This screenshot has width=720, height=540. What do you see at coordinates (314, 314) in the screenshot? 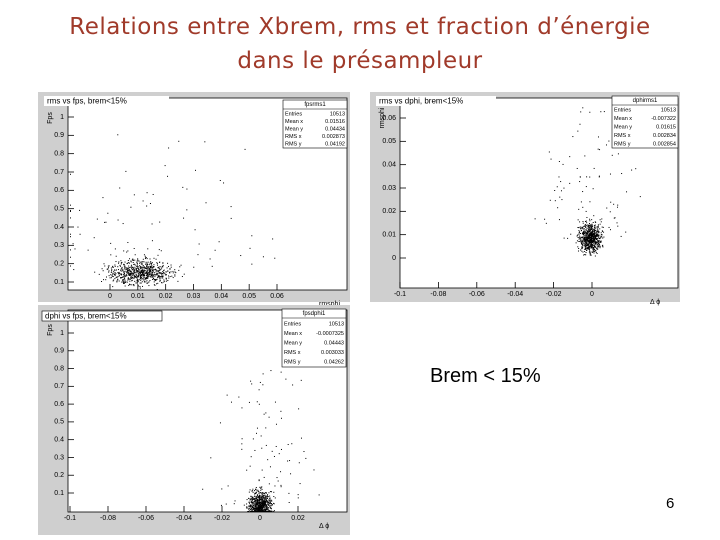
I see `stats-name: fpsdphi1` at bounding box center [314, 314].